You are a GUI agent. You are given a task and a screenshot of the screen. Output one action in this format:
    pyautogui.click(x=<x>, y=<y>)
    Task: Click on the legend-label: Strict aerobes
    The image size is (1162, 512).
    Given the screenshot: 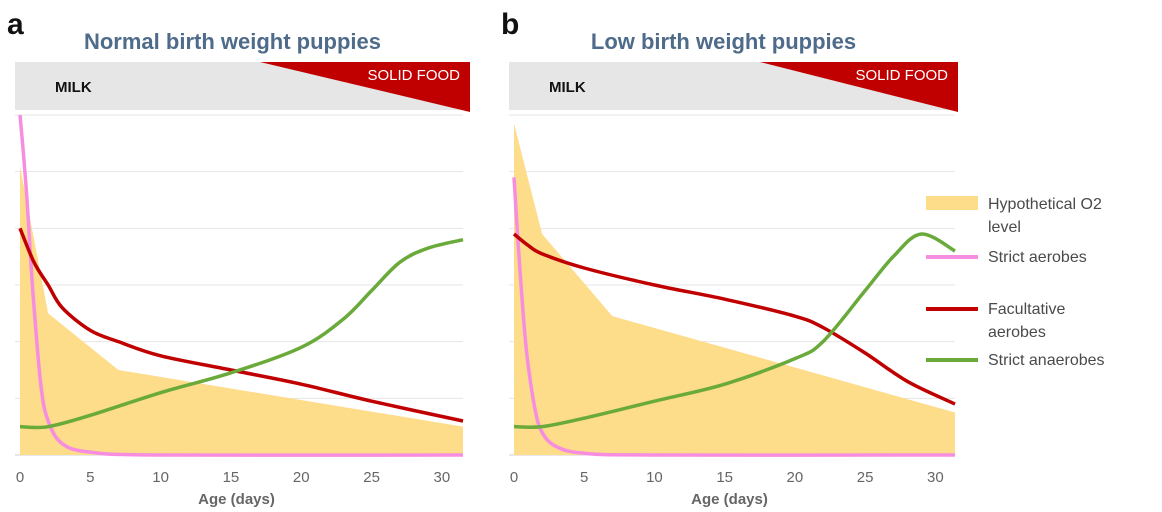 What is the action you would take?
    pyautogui.click(x=1037, y=257)
    